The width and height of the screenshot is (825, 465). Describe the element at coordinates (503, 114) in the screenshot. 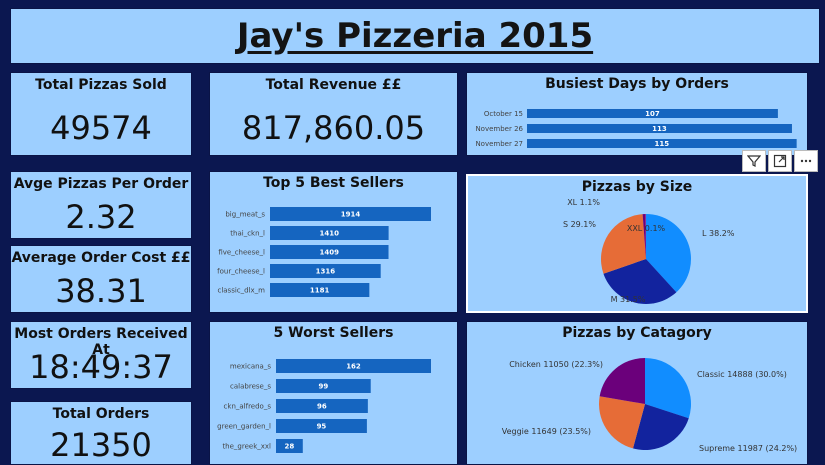

I see `bar-category-label: October 15` at that location.